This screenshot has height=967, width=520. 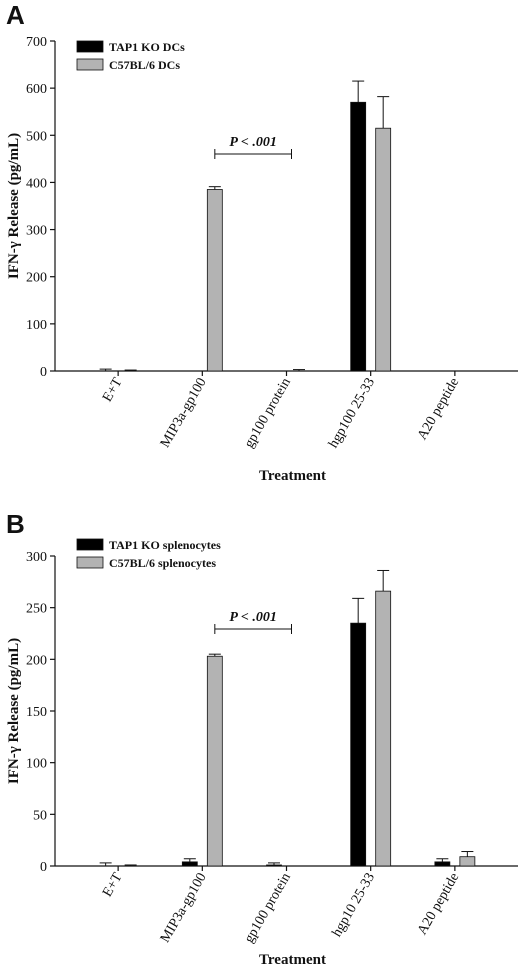 What do you see at coordinates (36, 609) in the screenshot?
I see `y-tick-label: 250` at bounding box center [36, 609].